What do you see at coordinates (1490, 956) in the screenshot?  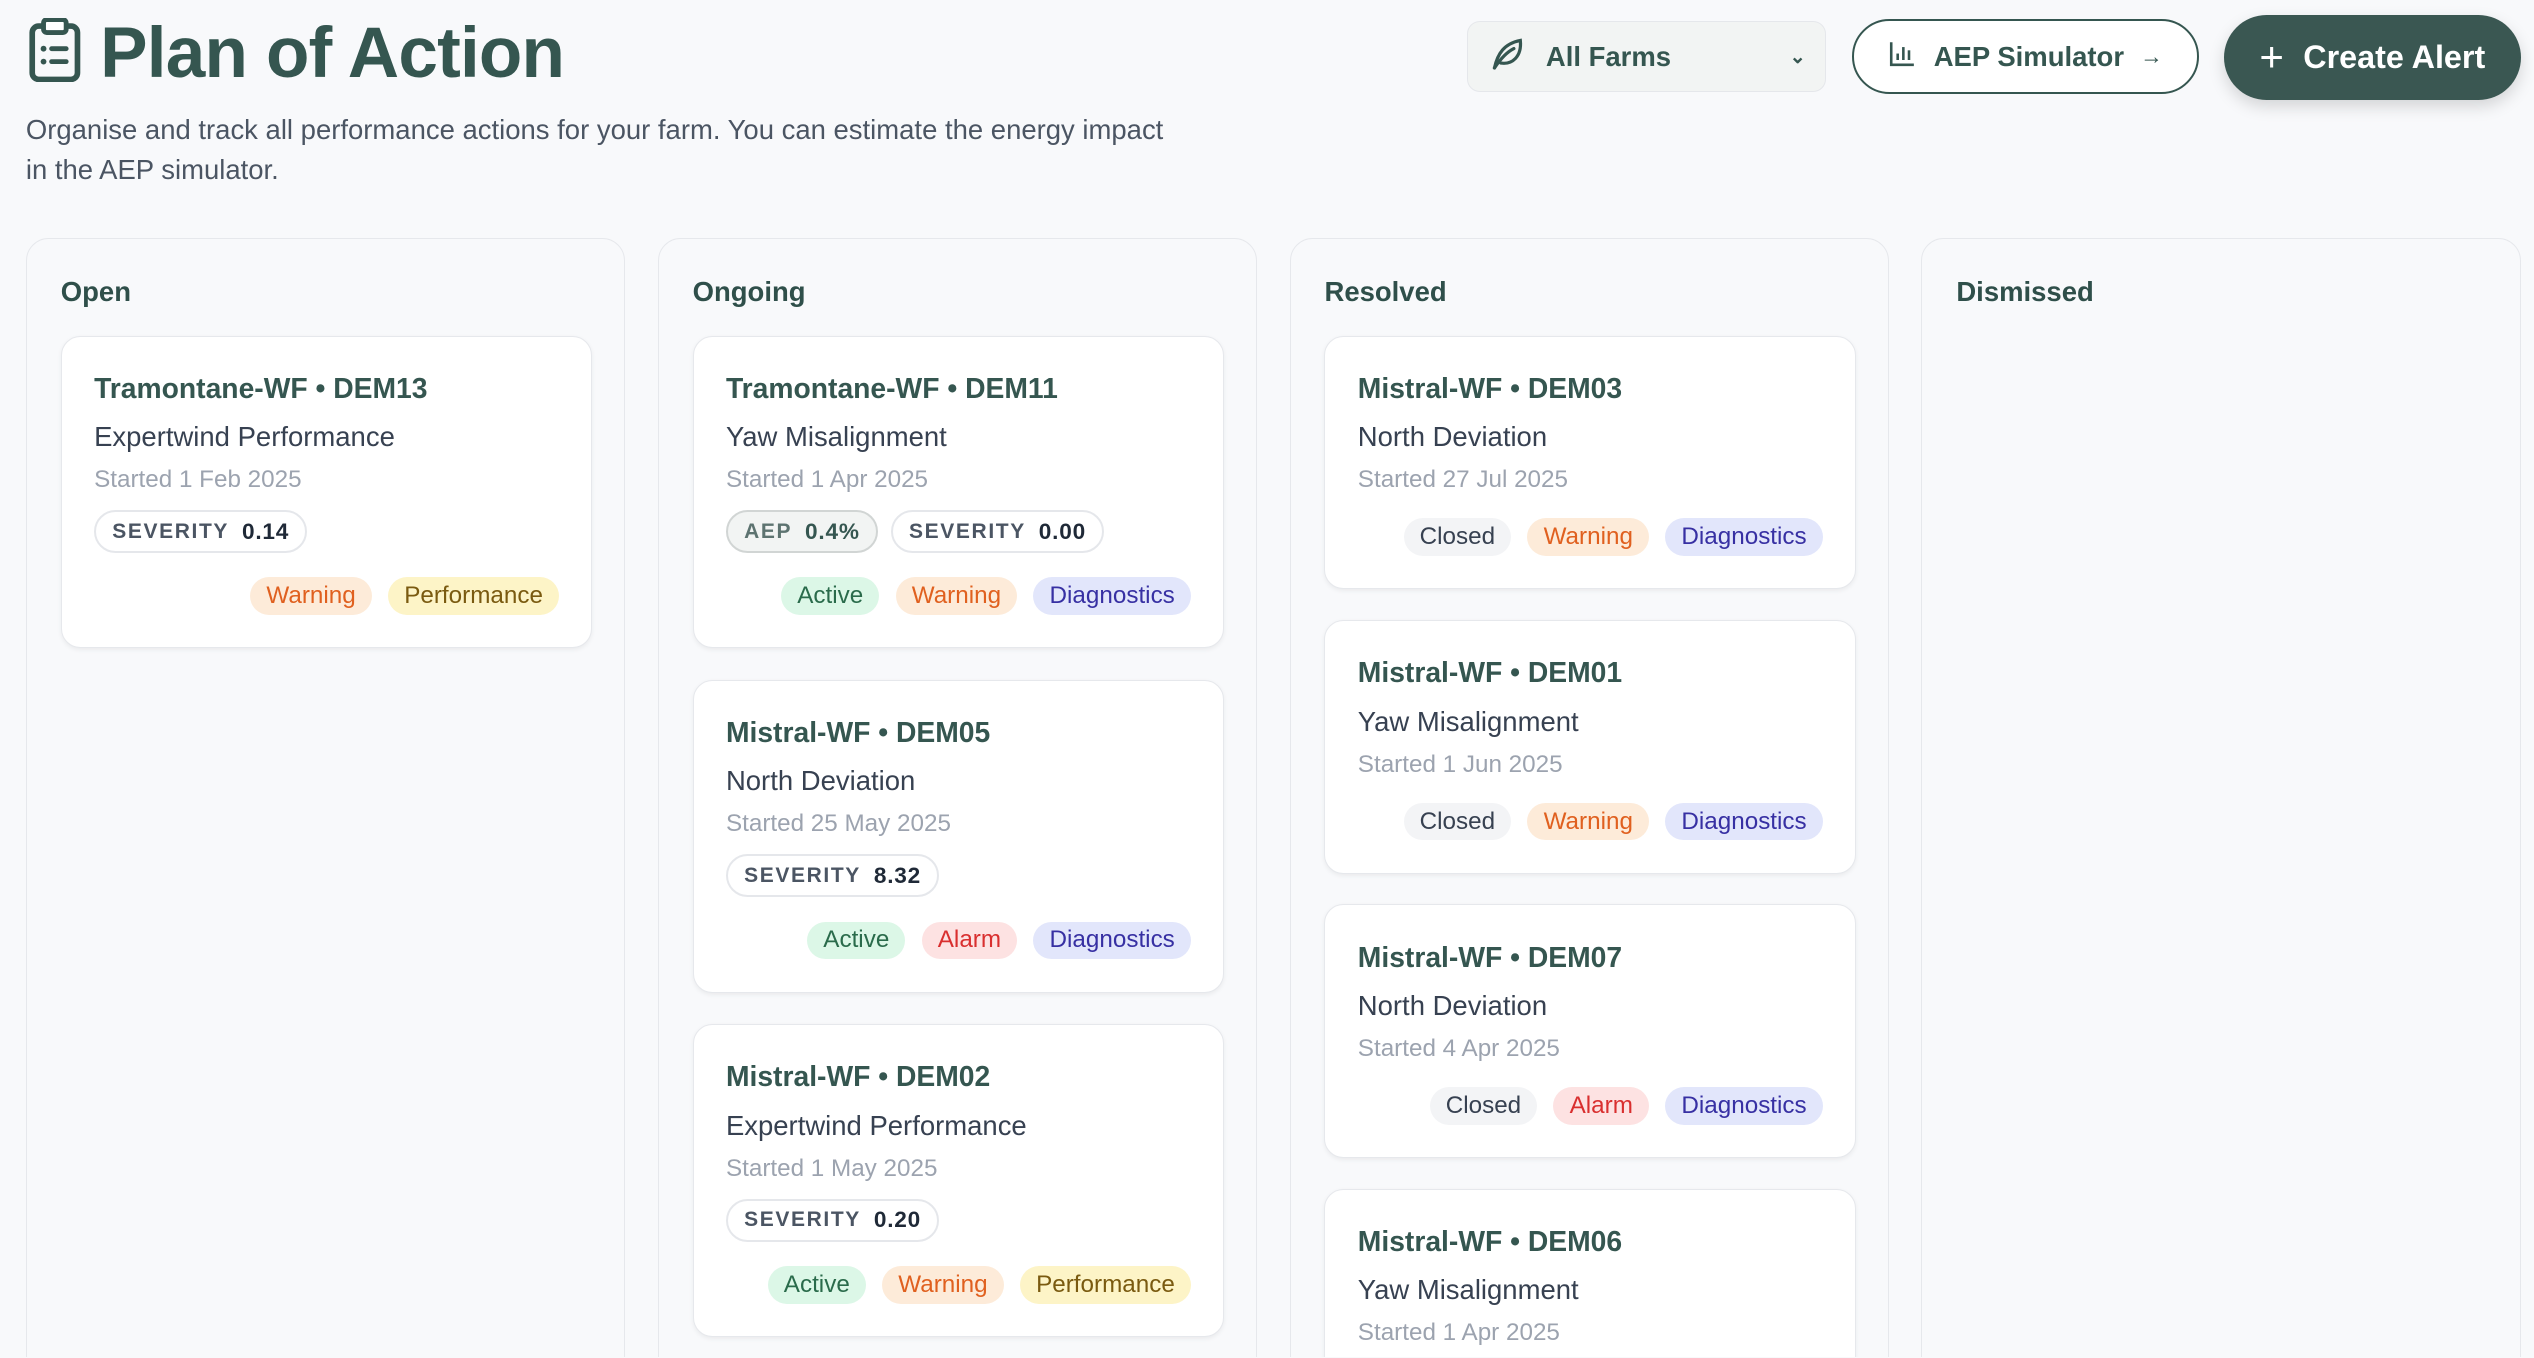 I see `card-title: Mistral-WF • DEM07` at bounding box center [1490, 956].